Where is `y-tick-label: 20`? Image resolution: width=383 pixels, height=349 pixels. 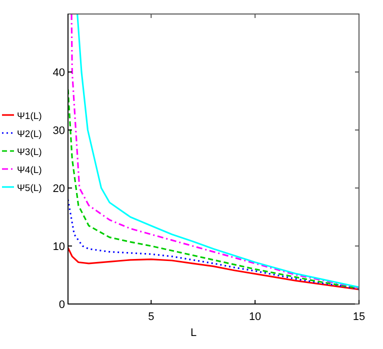 y-tick-label: 20 is located at coordinates (58, 189).